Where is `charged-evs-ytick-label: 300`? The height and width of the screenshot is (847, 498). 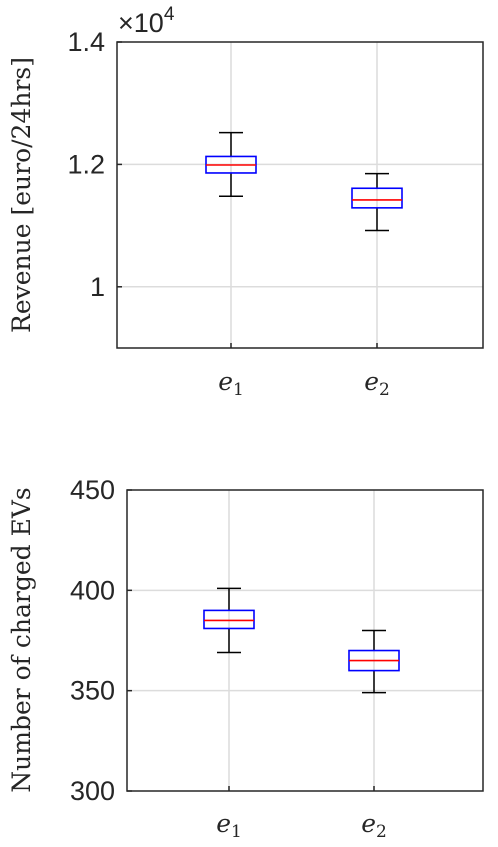
charged-evs-ytick-label: 300 is located at coordinates (92, 791).